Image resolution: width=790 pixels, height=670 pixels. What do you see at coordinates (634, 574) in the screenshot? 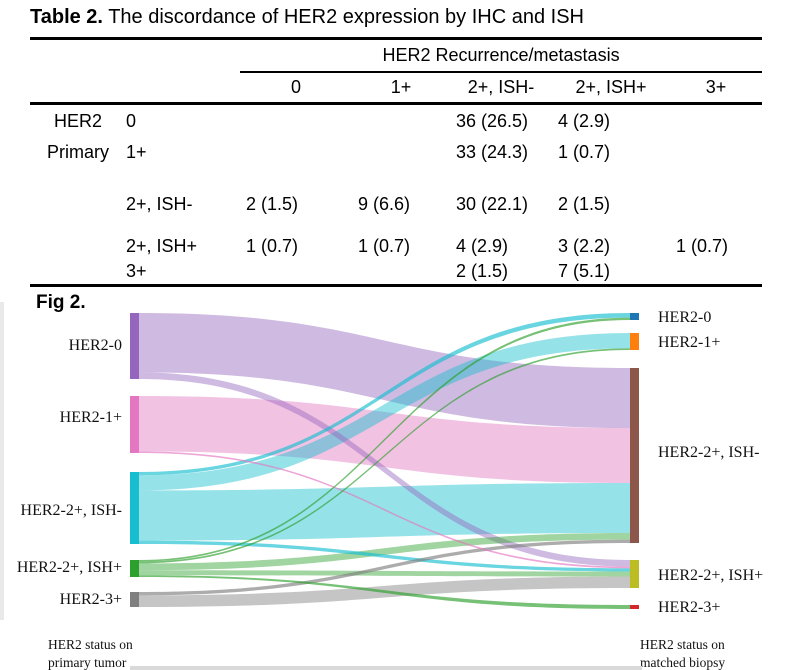
I see `sankey-node-right-HER2-2+, ISH+` at bounding box center [634, 574].